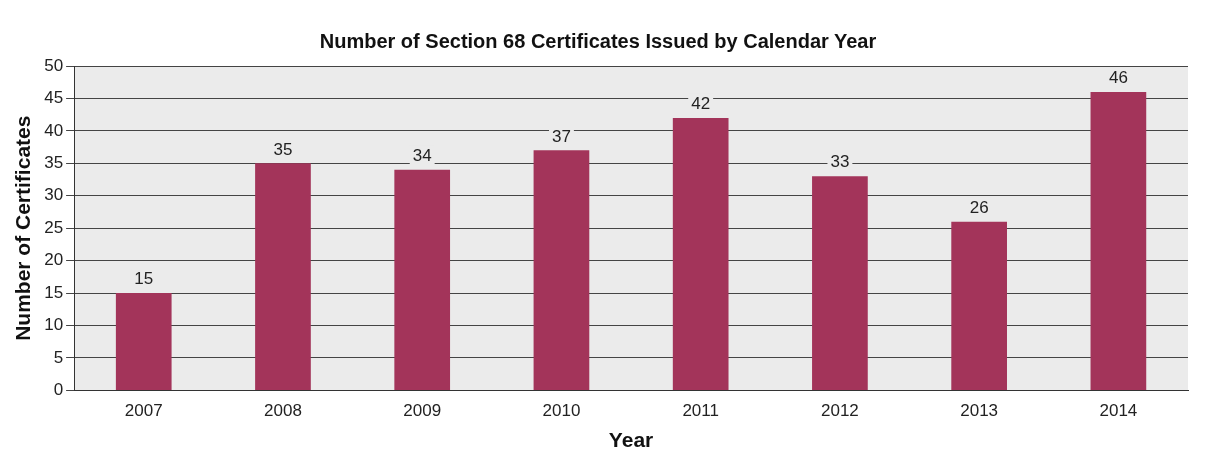 Image resolution: width=1216 pixels, height=468 pixels. Describe the element at coordinates (283, 149) in the screenshot. I see `data-label: 35` at that location.